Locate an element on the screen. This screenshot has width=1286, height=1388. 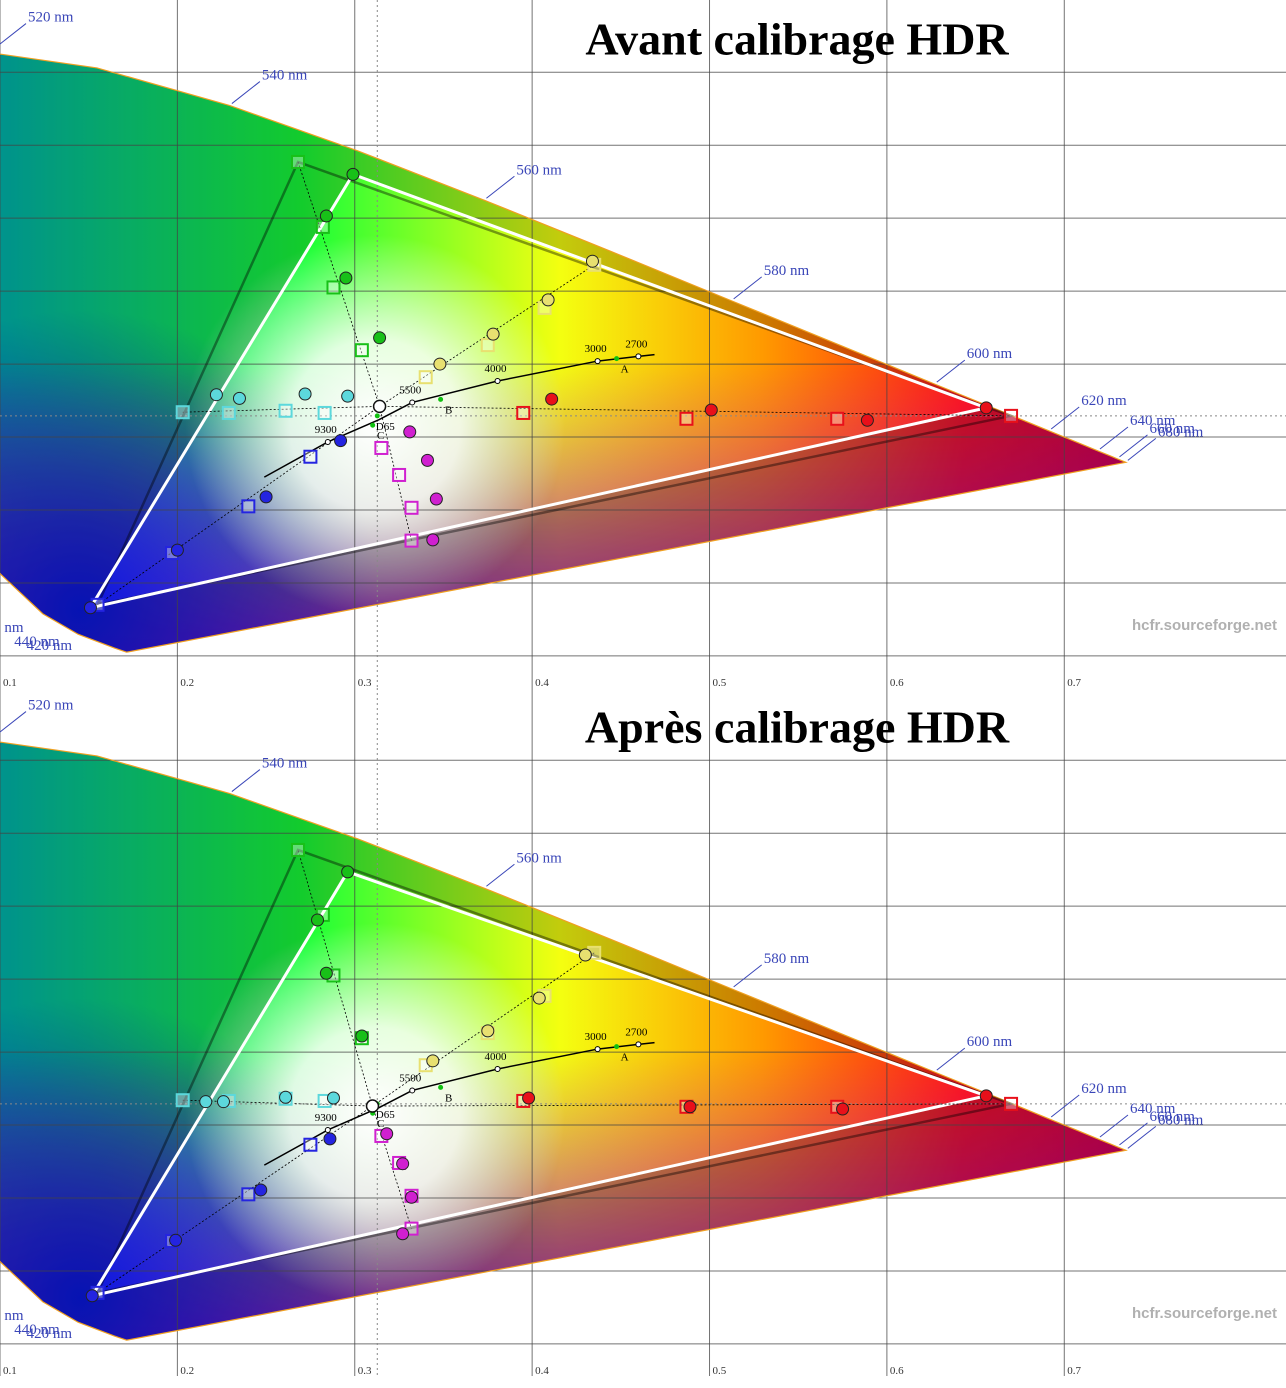
reference-label: B is located at coordinates (448, 1098).